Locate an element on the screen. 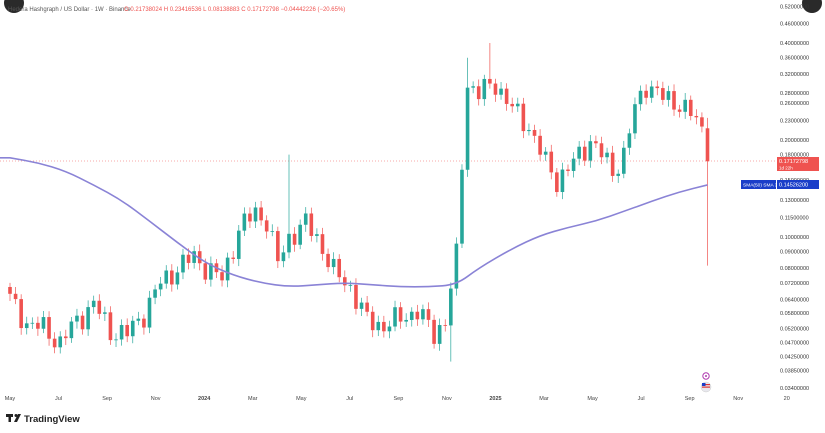  time-tick-label: Sep is located at coordinates (690, 399).